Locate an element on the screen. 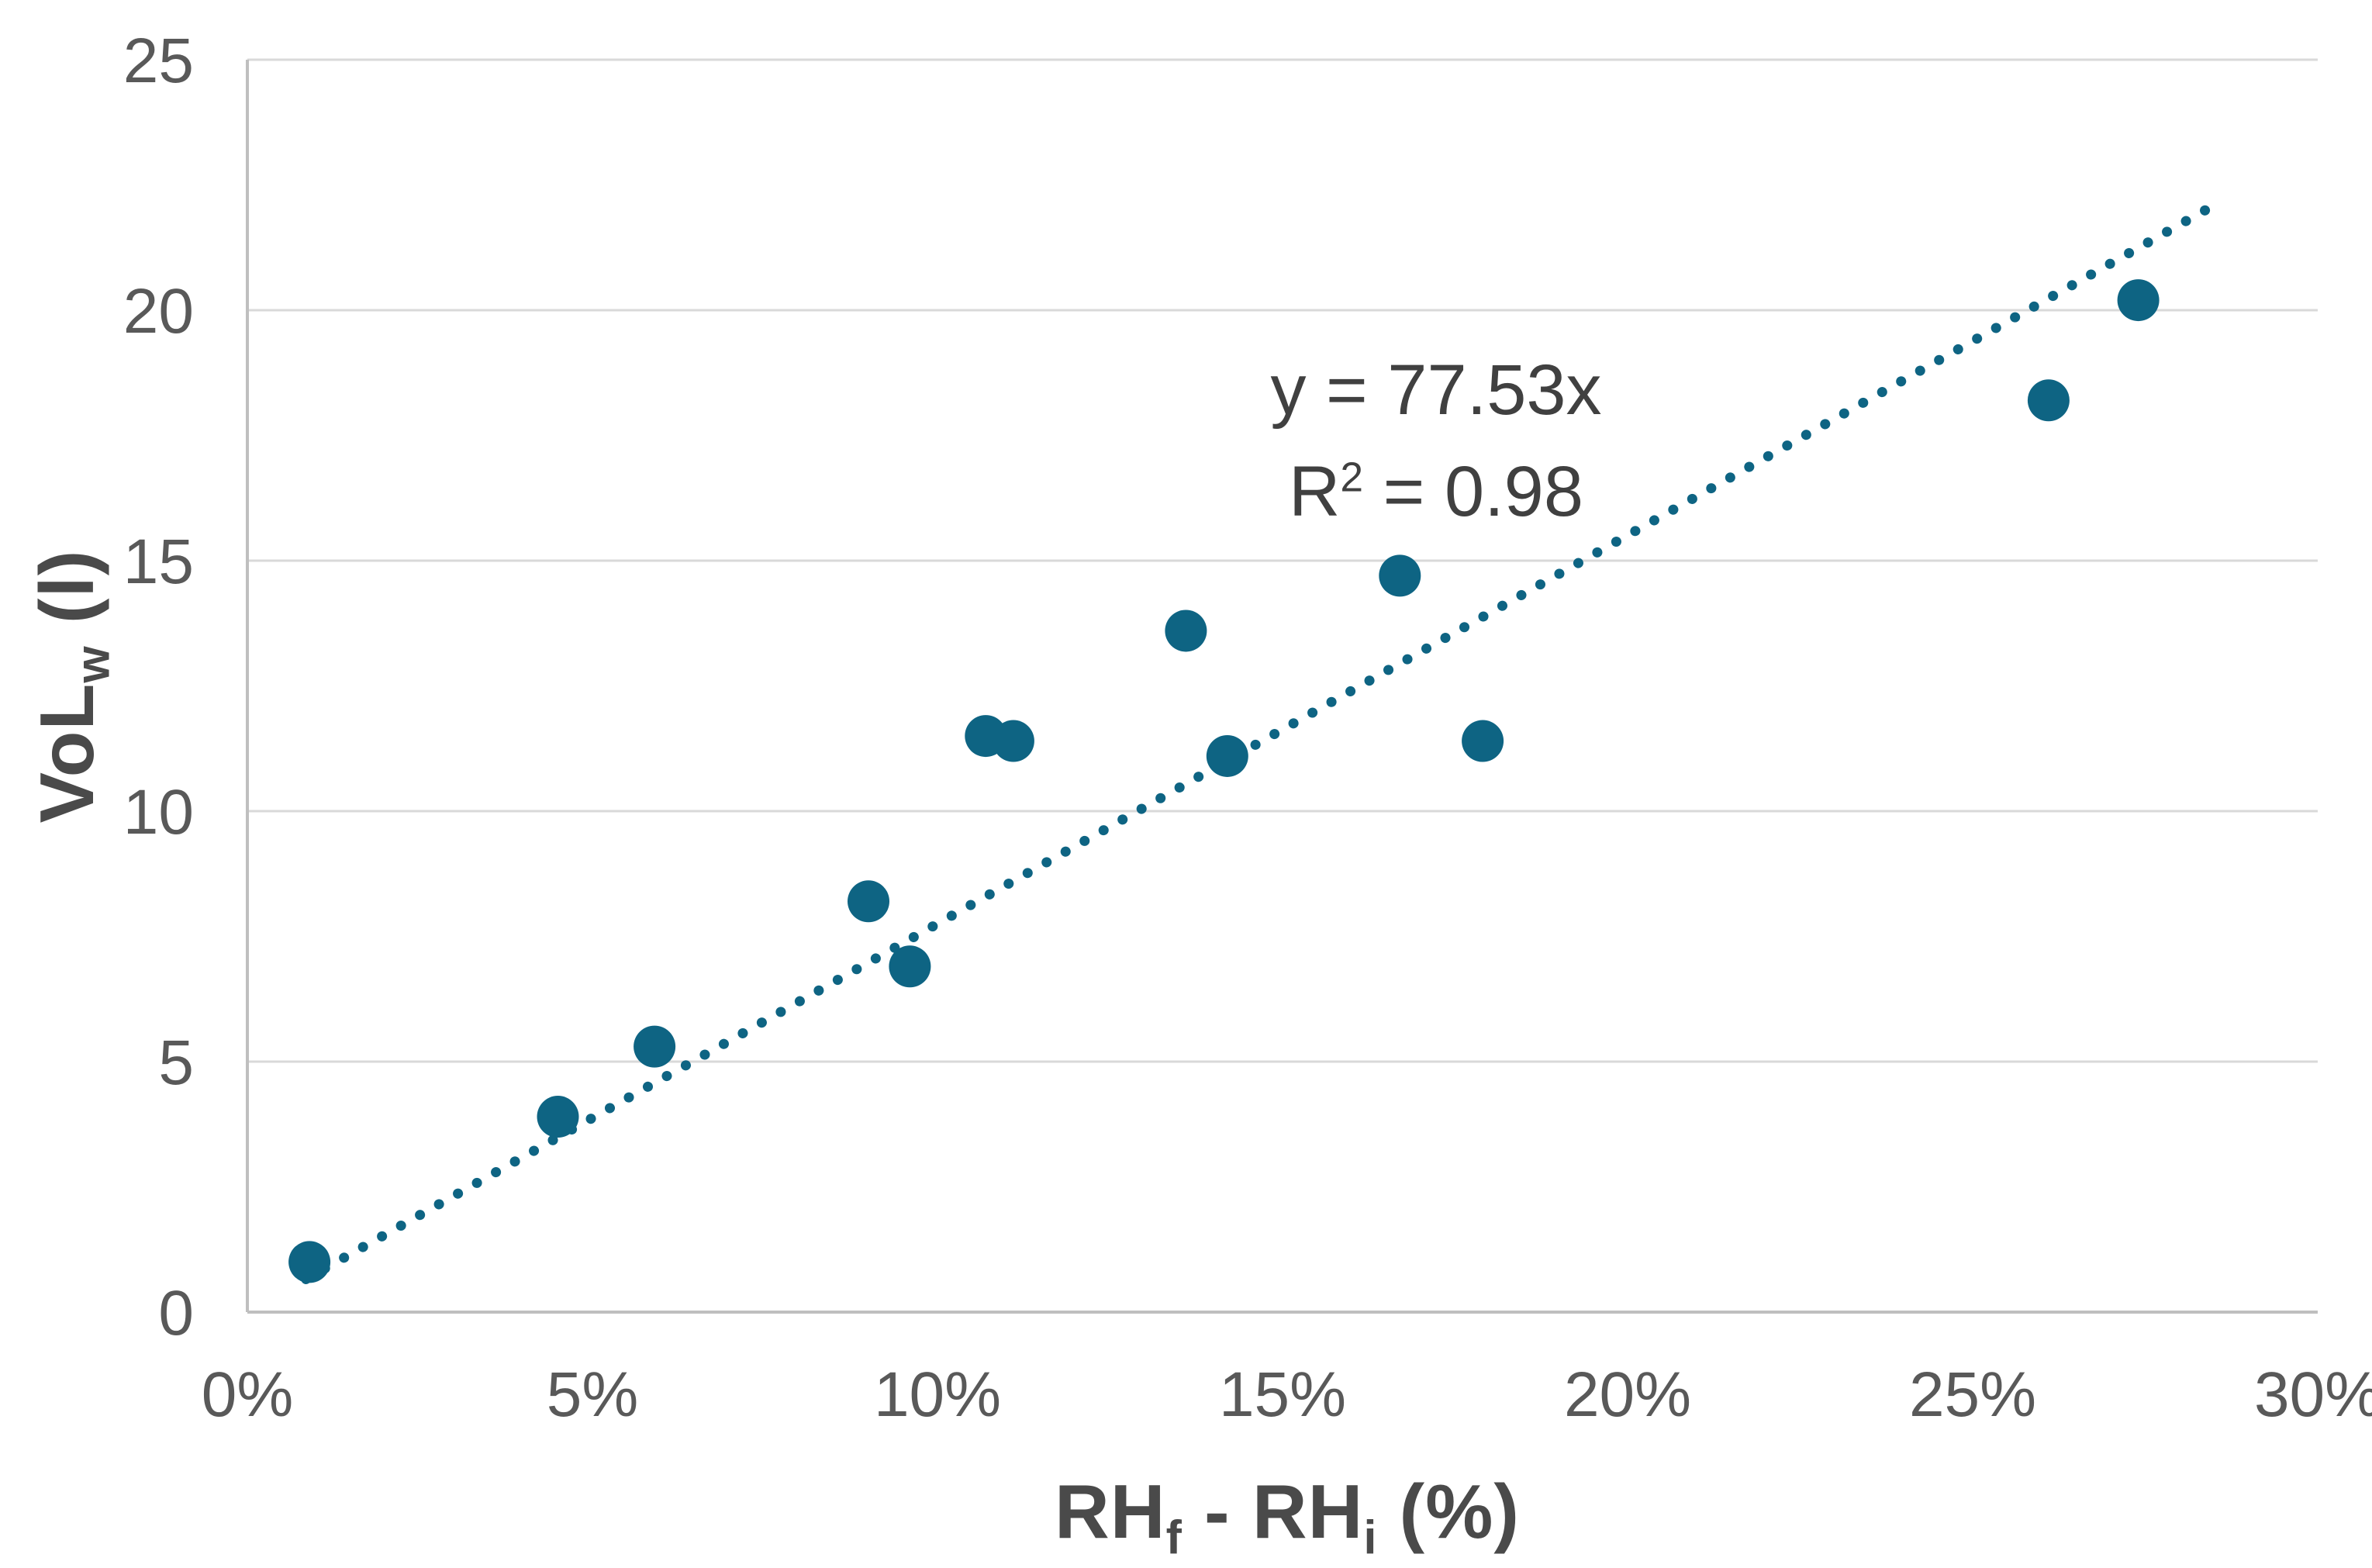  y-tick-label: 5 is located at coordinates (176, 1062).